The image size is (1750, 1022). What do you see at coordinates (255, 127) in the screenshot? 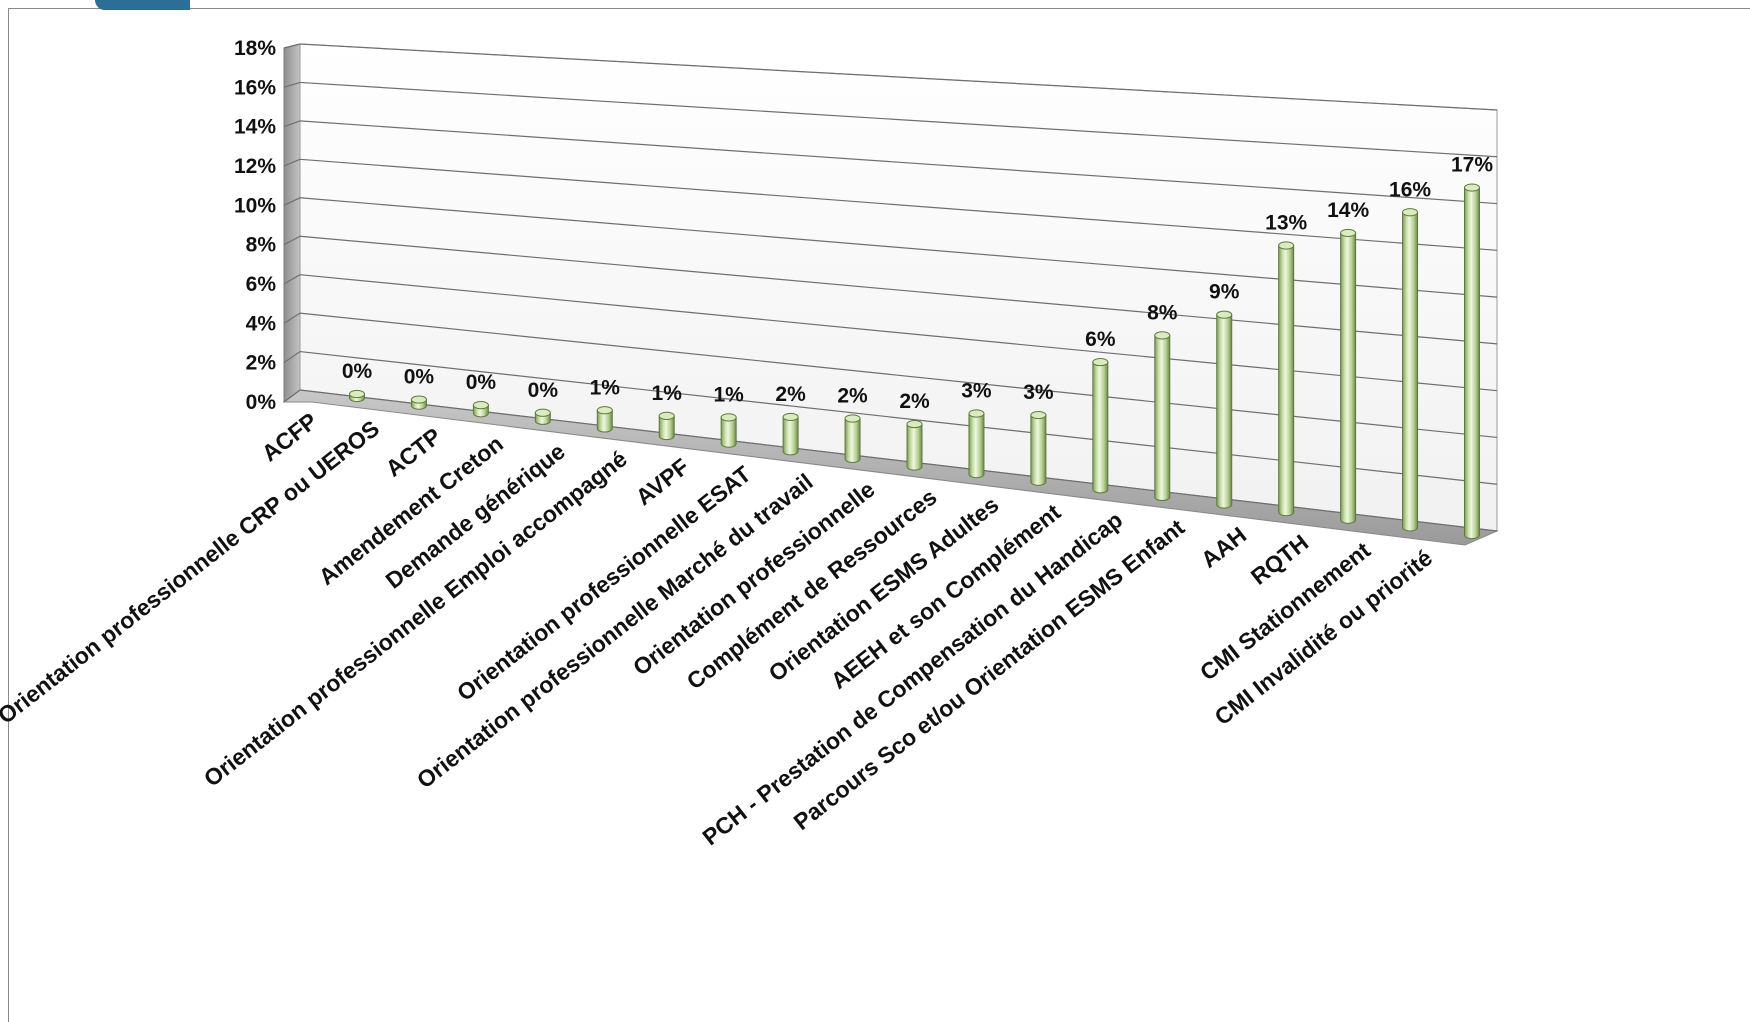
I see `y-tick-label: 14%` at bounding box center [255, 127].